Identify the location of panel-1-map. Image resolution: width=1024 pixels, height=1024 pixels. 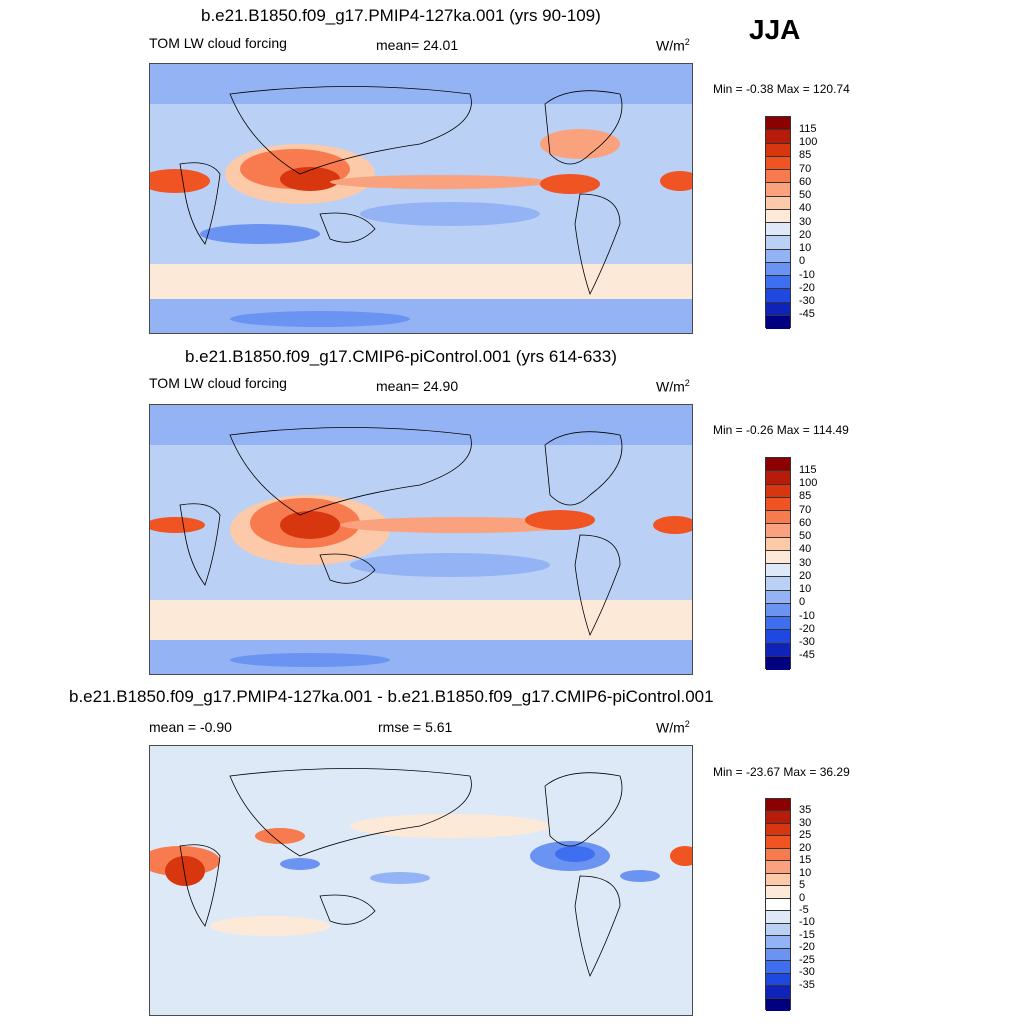
(421, 198).